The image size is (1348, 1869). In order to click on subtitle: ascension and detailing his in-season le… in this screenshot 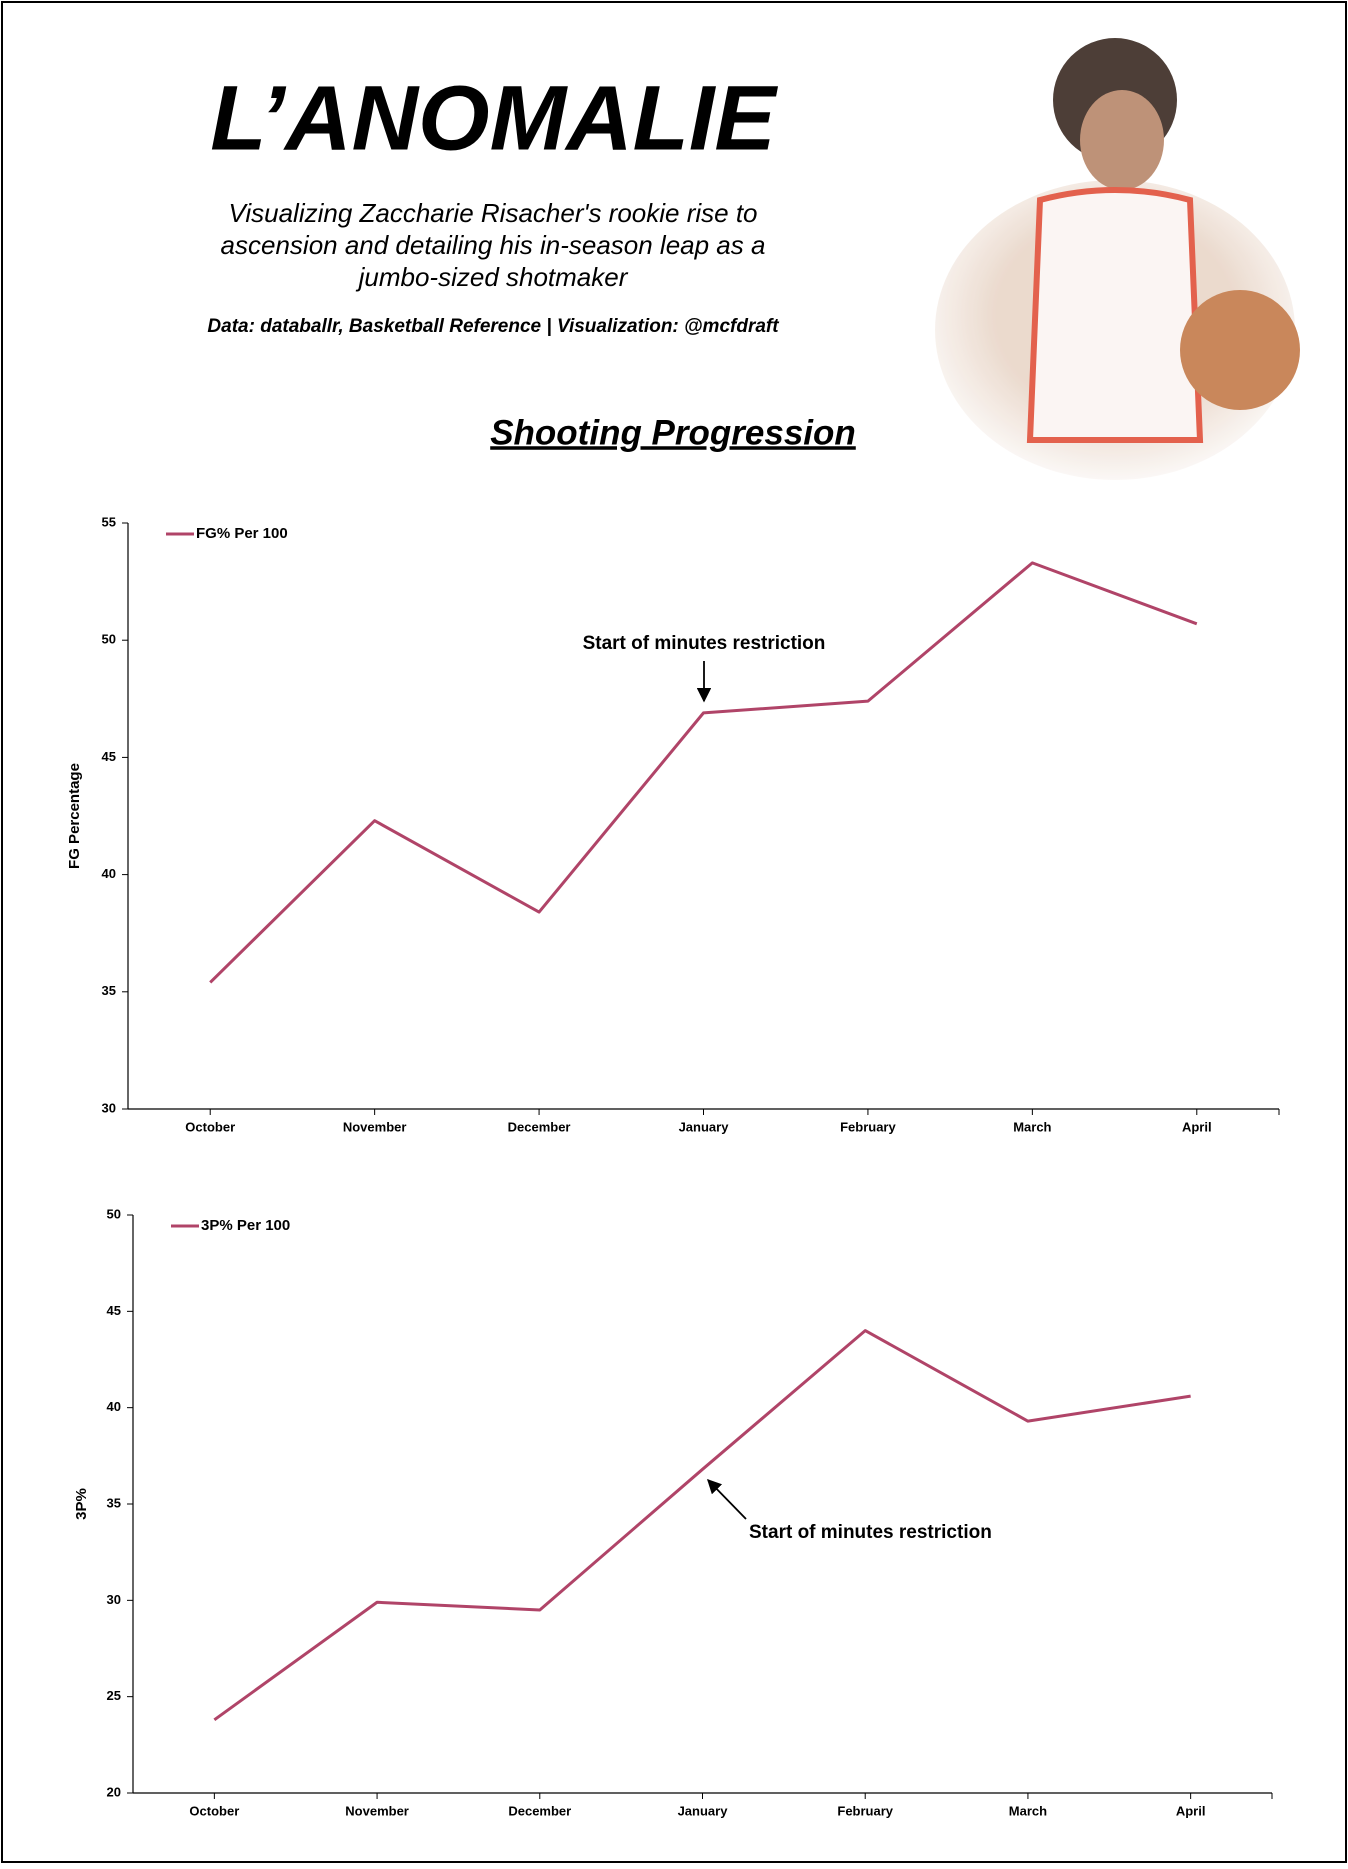, I will do `click(493, 245)`.